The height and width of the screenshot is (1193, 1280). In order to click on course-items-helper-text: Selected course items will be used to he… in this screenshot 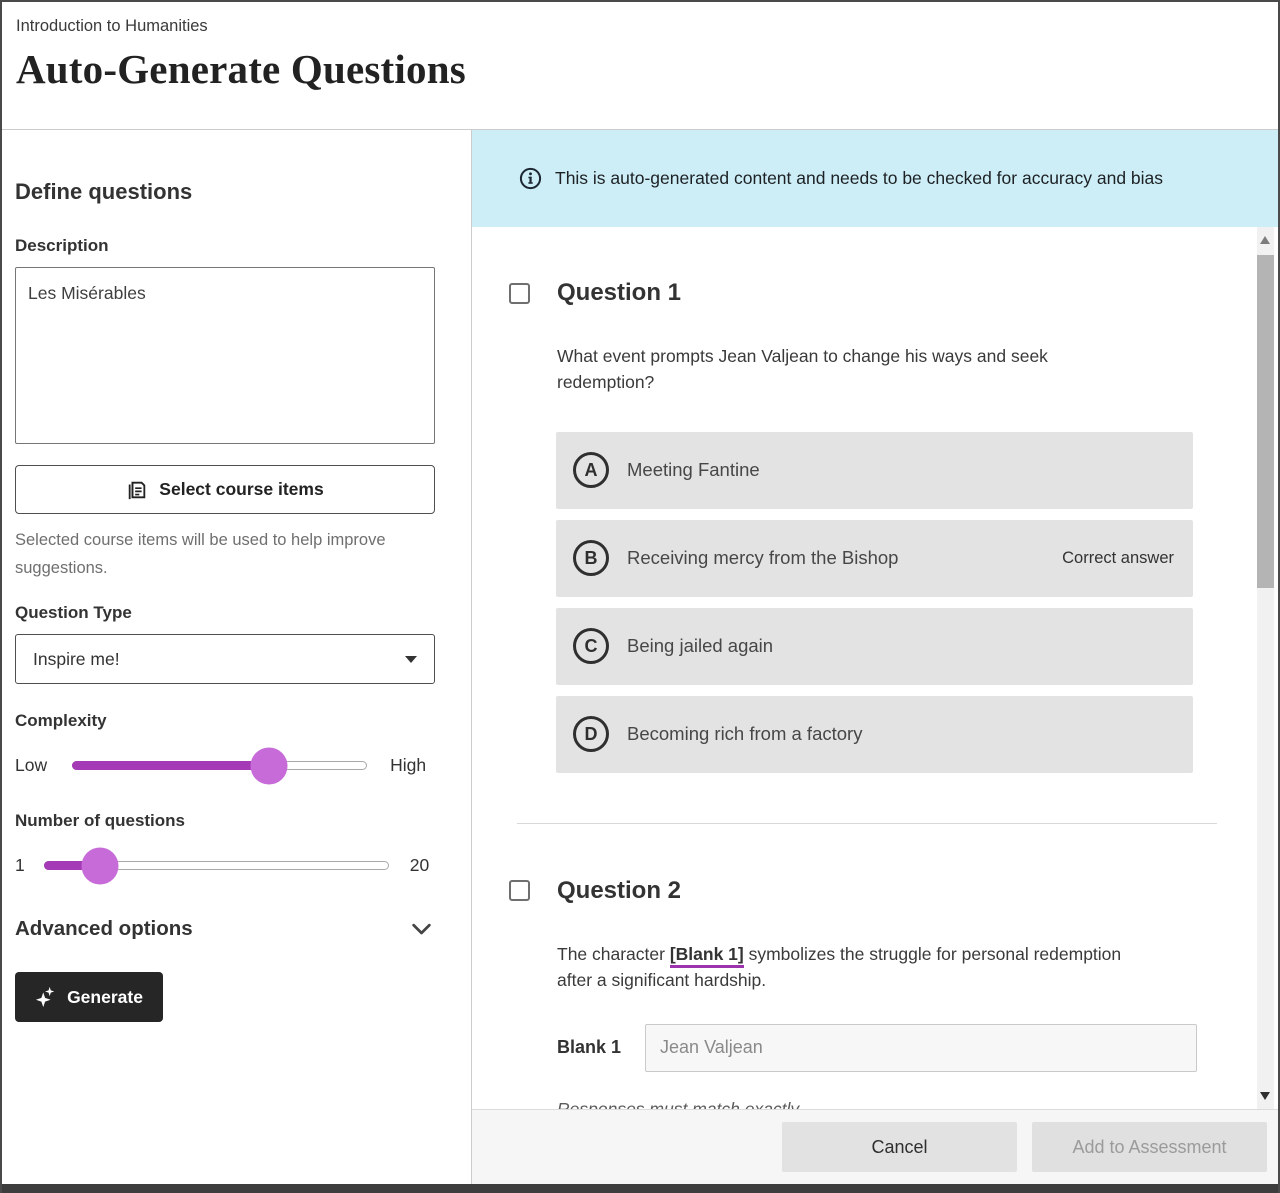, I will do `click(200, 554)`.